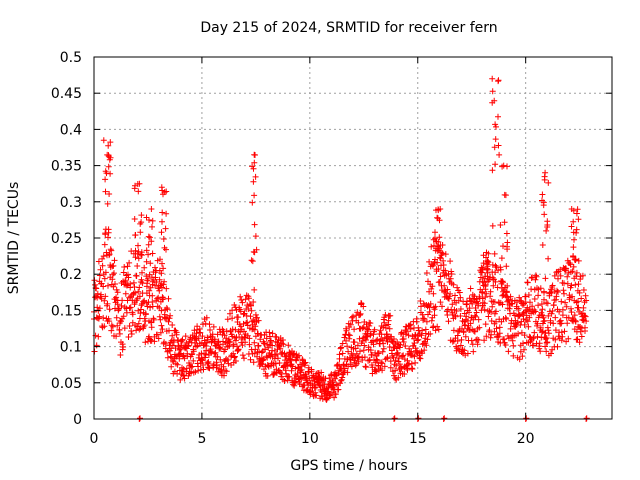  Describe the element at coordinates (201, 439) in the screenshot. I see `x-tick-label: 5` at that location.